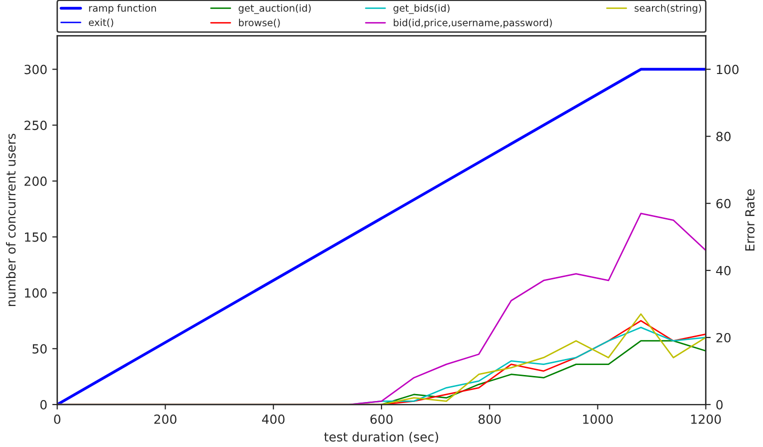 The height and width of the screenshot is (447, 763). Describe the element at coordinates (35, 181) in the screenshot. I see `y-tick-label: 200` at that location.